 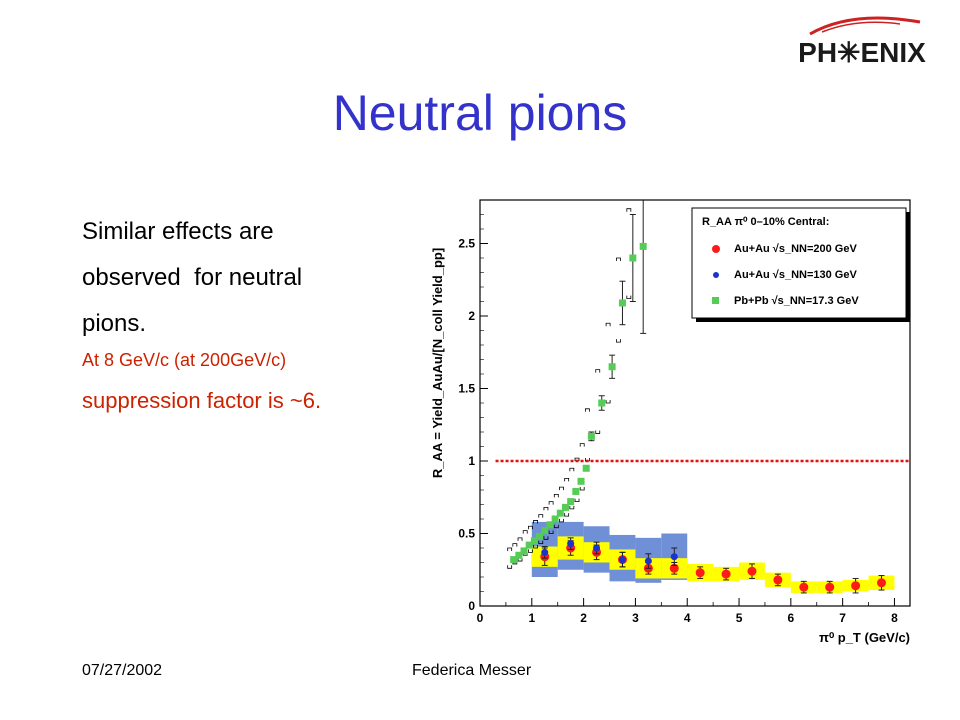 I want to click on legend-box, so click(x=799, y=263).